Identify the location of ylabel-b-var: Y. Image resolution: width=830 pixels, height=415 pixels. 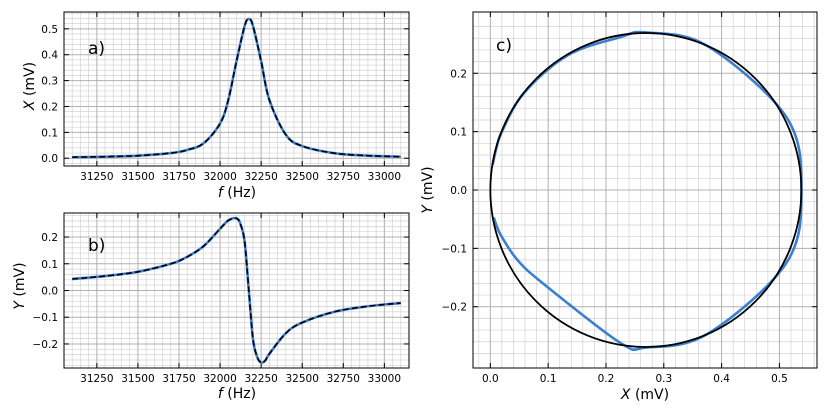
(20, 305).